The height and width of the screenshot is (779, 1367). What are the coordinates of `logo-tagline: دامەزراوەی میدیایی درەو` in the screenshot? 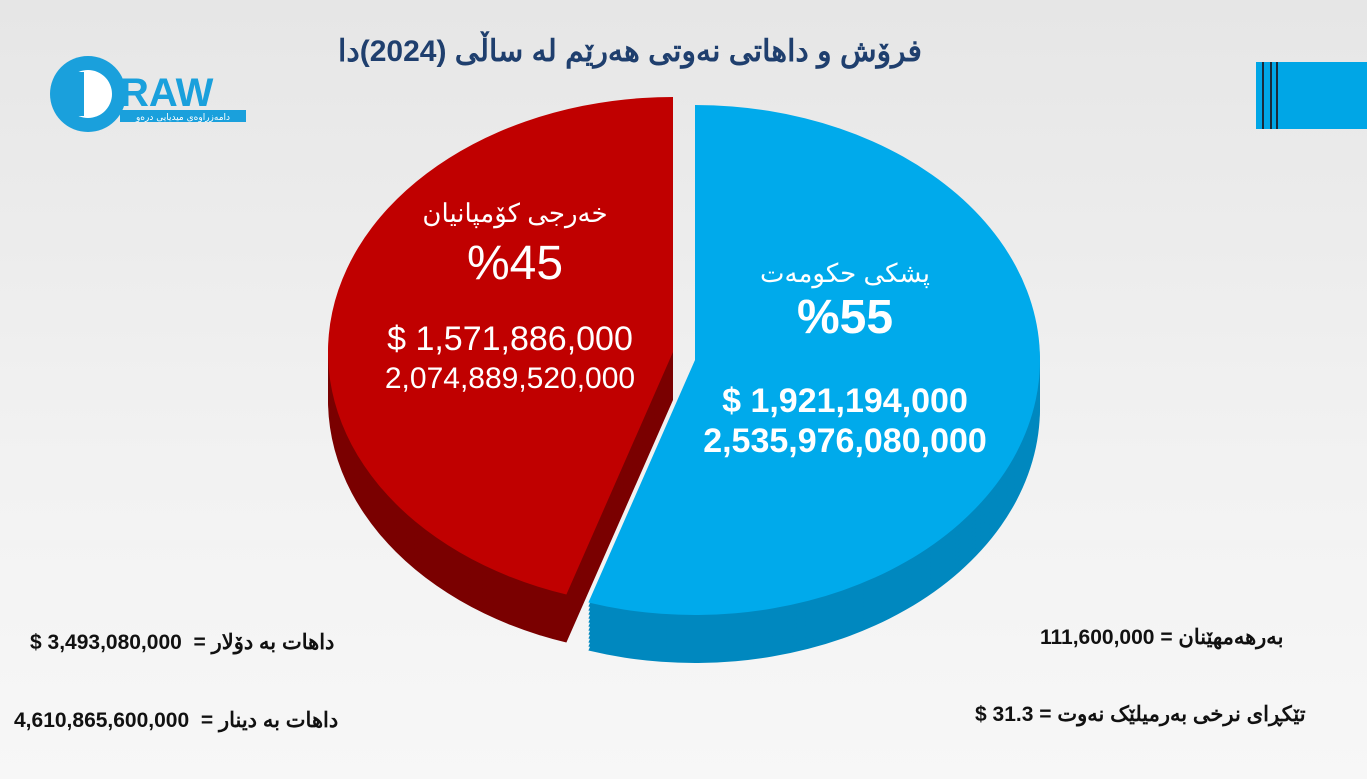 It's located at (182, 118).